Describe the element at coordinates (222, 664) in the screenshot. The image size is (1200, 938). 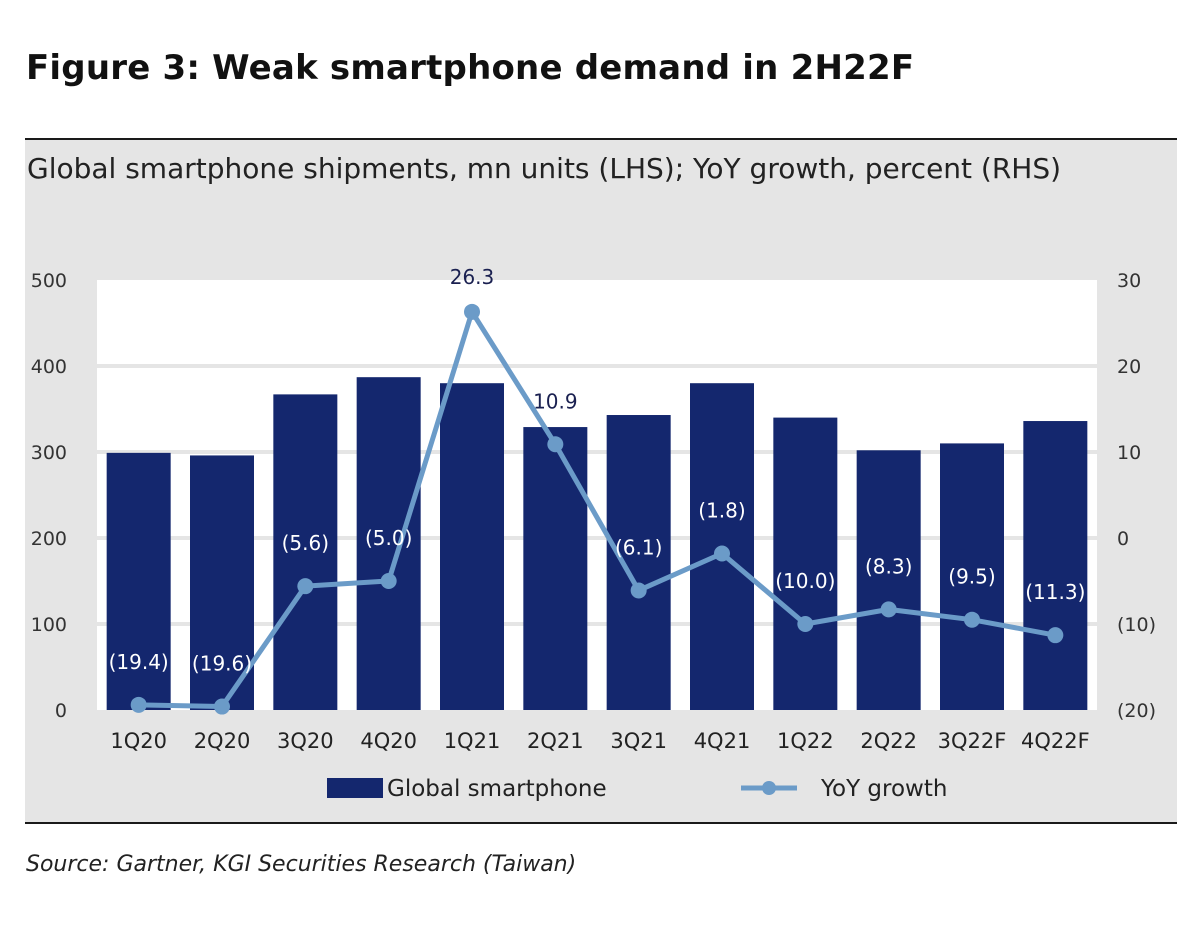
I see `yoy-data-label: (19.6)` at that location.